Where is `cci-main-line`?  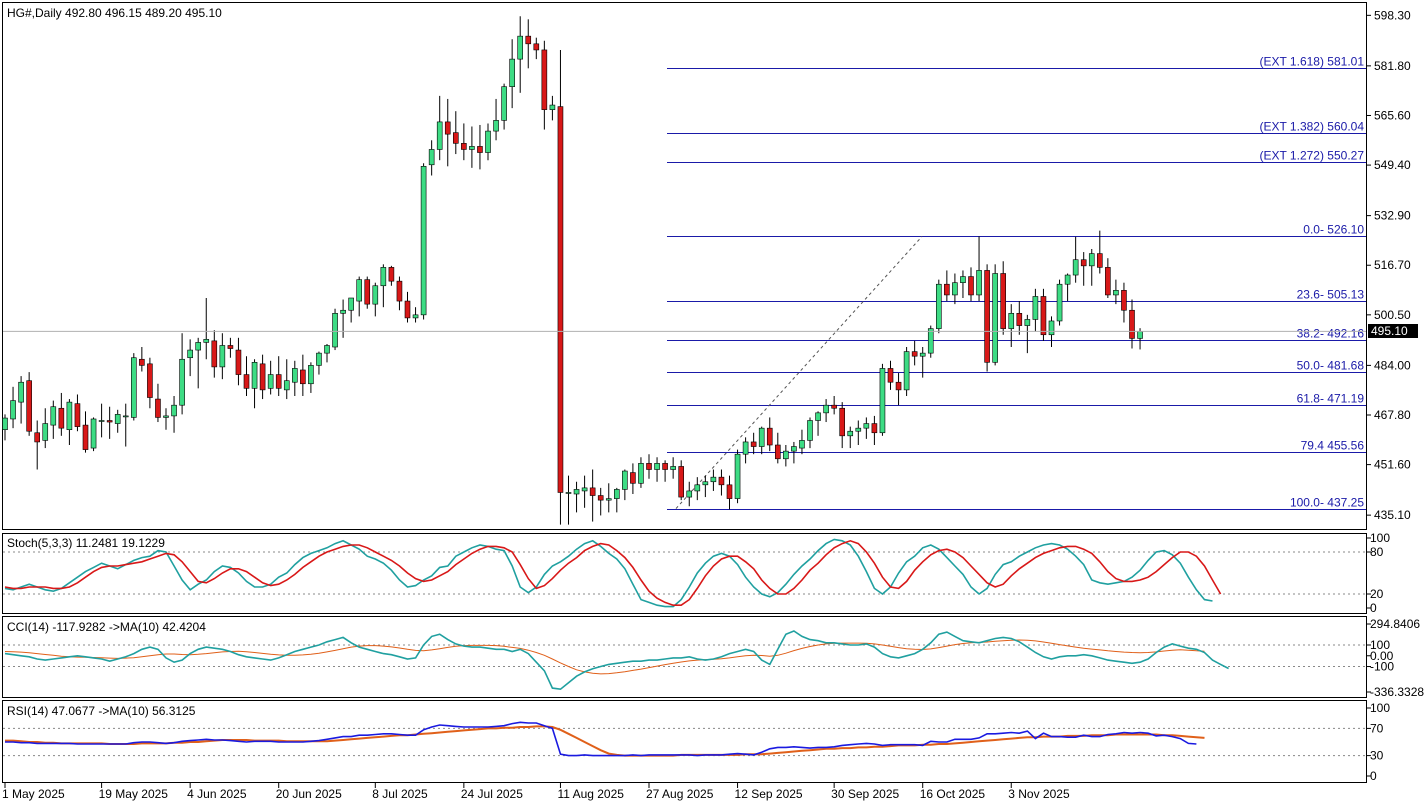 cci-main-line is located at coordinates (616, 660).